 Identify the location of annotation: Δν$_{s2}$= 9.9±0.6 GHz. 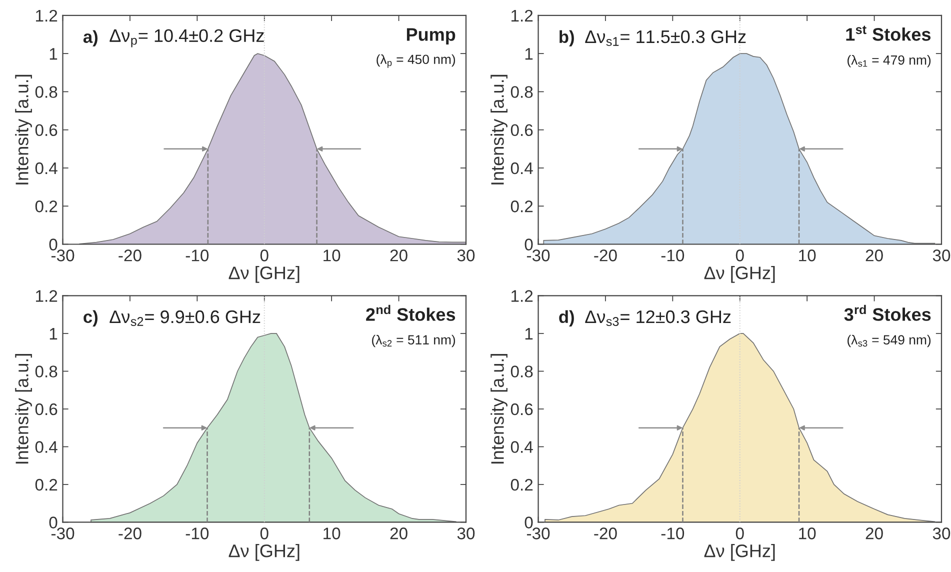
(185, 318).